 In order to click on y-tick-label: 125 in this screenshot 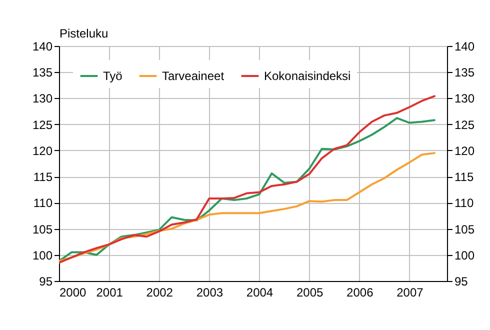, I will do `click(42, 125)`.